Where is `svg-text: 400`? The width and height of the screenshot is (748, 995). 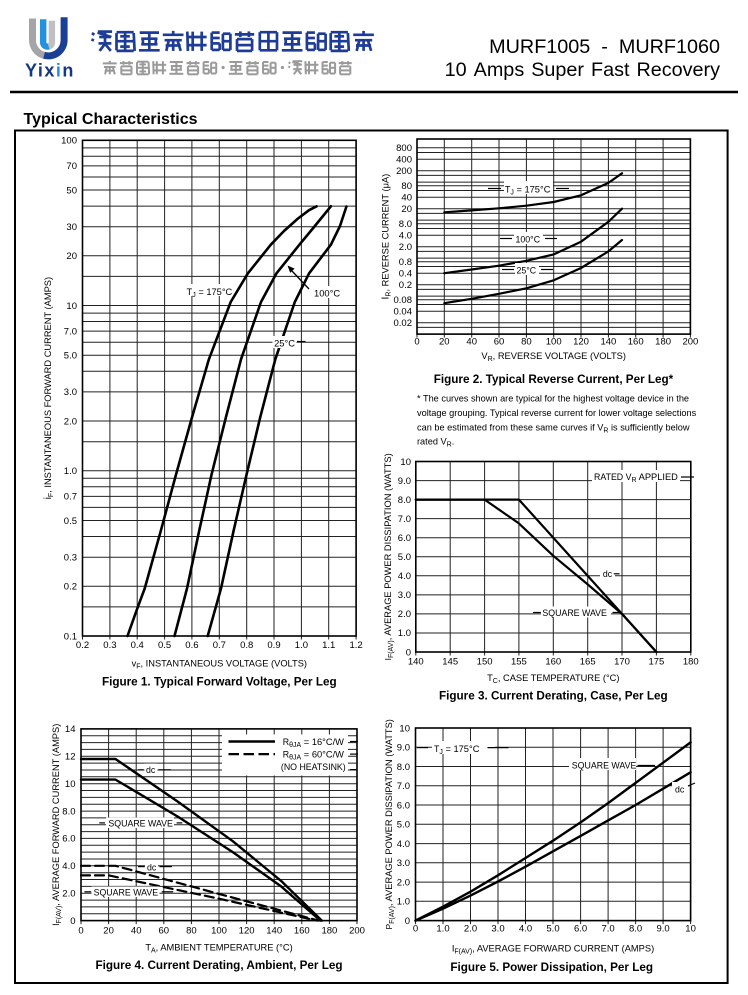 svg-text: 400 is located at coordinates (404, 160).